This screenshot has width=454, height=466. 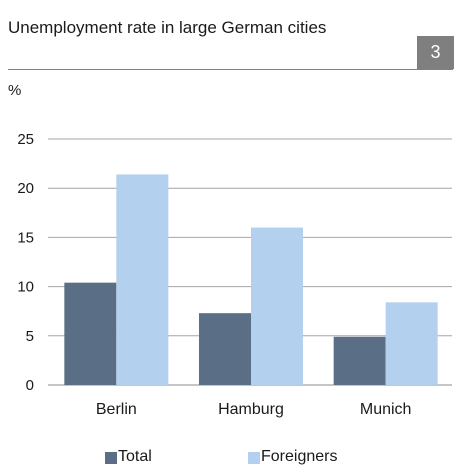 I want to click on bar-foreigners-hamburg, so click(x=277, y=306).